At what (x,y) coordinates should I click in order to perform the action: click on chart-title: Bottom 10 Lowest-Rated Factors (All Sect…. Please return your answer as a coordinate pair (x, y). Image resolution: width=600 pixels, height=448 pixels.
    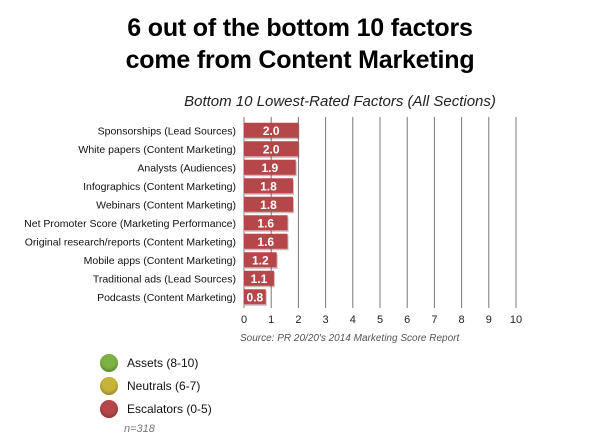
    Looking at the image, I should click on (340, 101).